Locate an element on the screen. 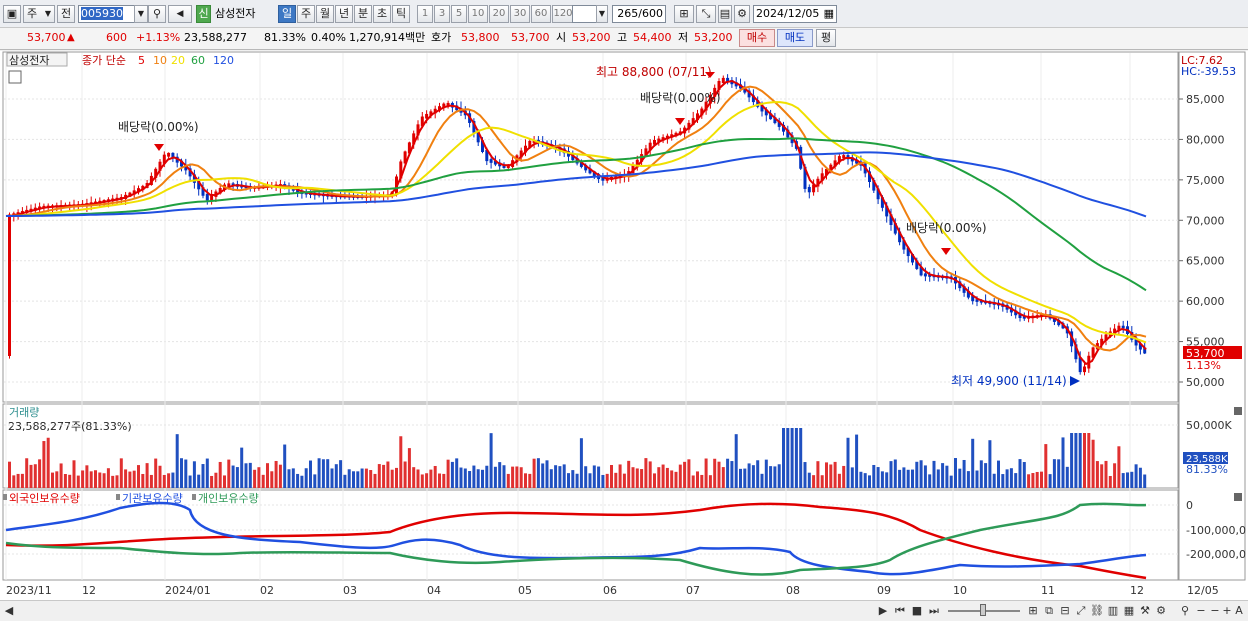 This screenshot has height=621, width=1248. price-tick-label: 80,000 is located at coordinates (1205, 139).